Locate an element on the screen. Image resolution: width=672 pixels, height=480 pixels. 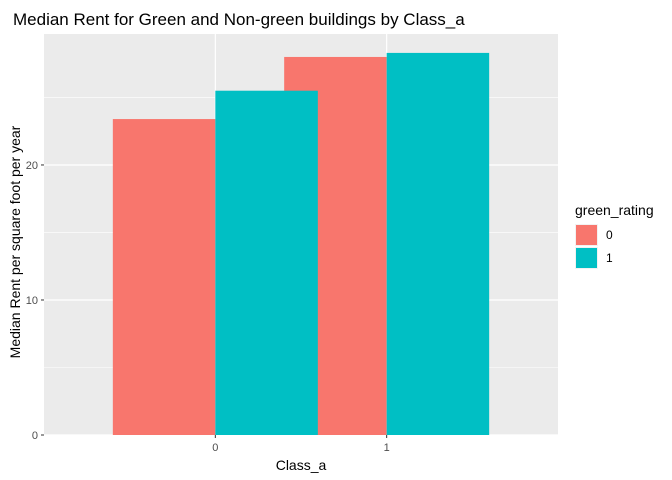
legend: green_rating 0 1 is located at coordinates (614, 235).